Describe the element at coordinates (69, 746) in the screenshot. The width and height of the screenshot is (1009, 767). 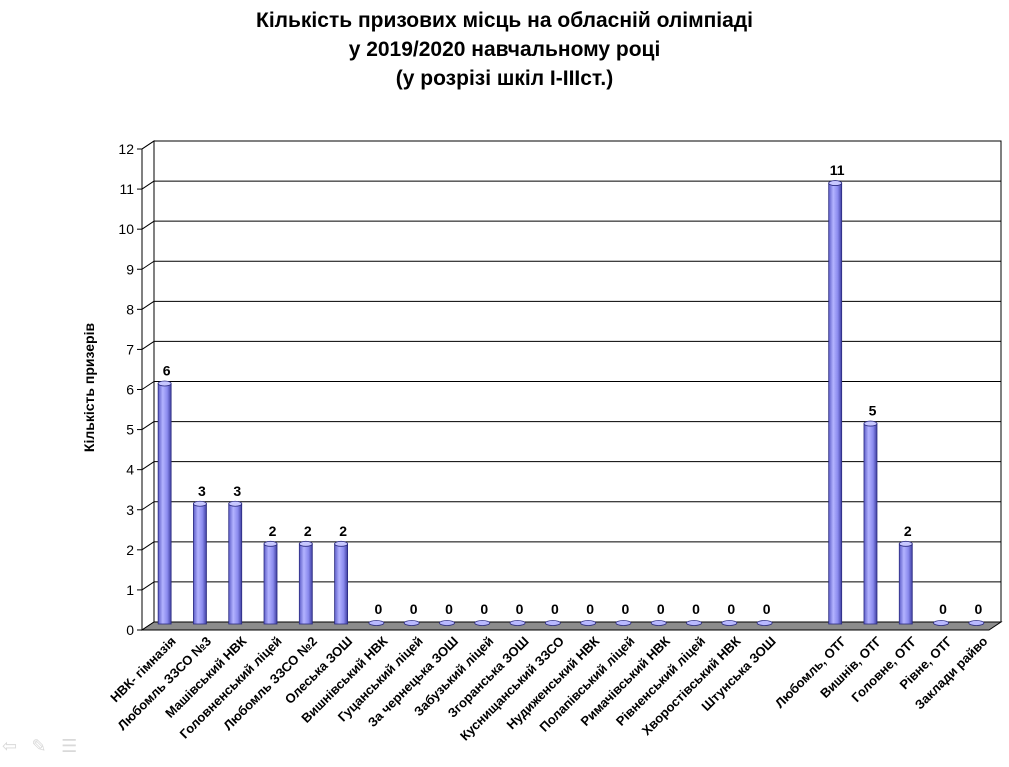
I see `menu-icon: ☰` at that location.